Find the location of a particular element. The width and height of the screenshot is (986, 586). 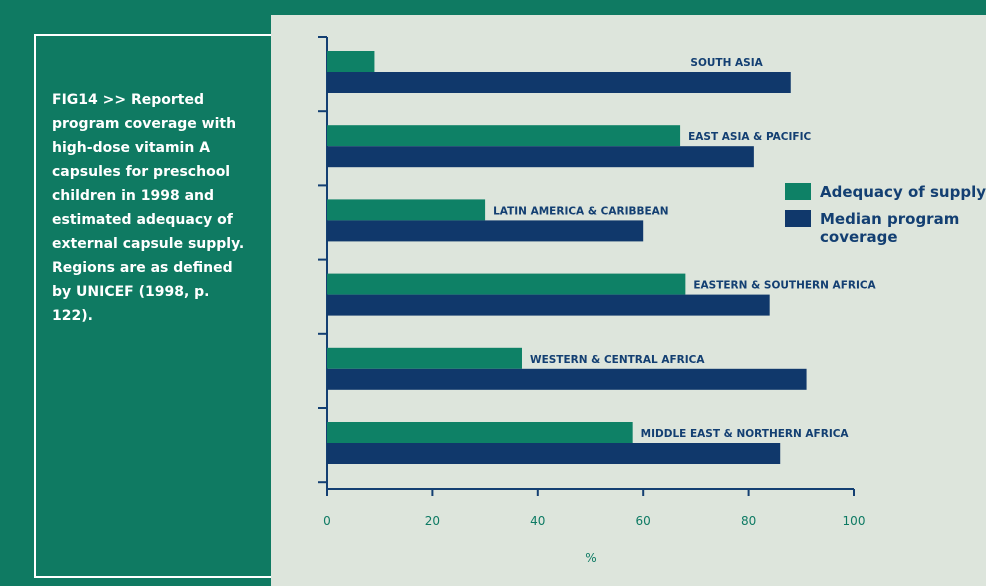

category-label: EAST ASIA & PACIFIC is located at coordinates (749, 137).